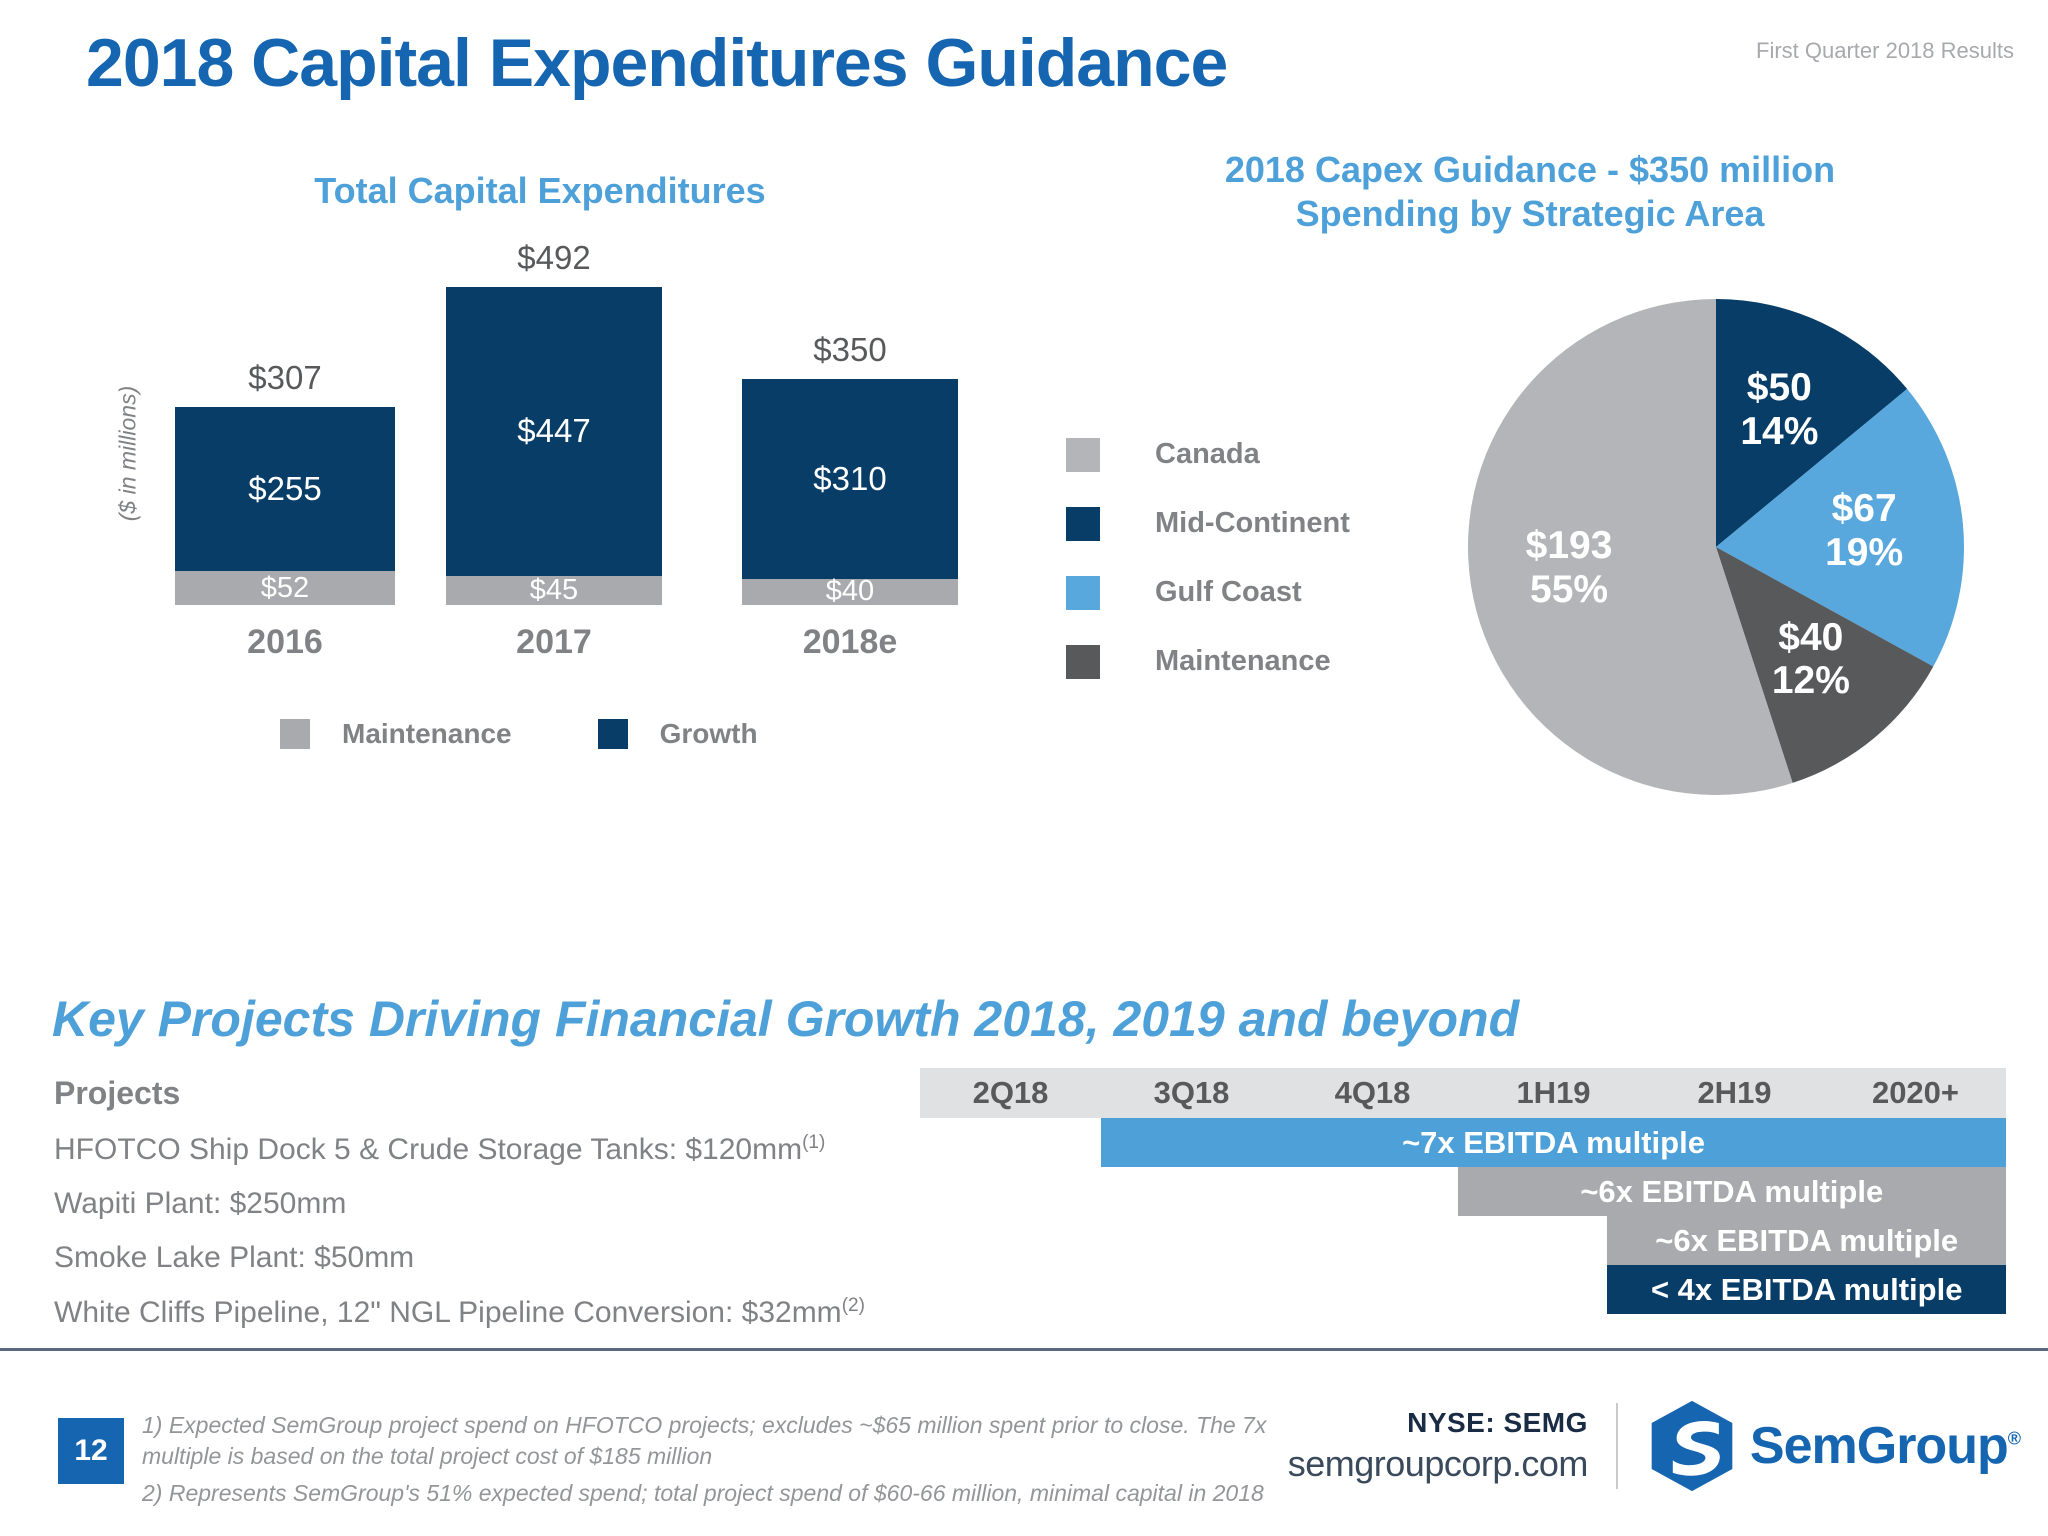 Image resolution: width=2048 pixels, height=1536 pixels. Describe the element at coordinates (850, 591) in the screenshot. I see `bar-segment-maintenance: $40` at that location.